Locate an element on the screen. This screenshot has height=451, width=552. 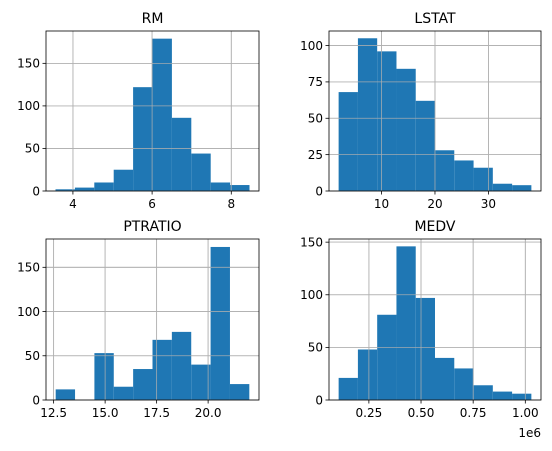
ptratio-y-tick-label: 50 is located at coordinates (32, 356).